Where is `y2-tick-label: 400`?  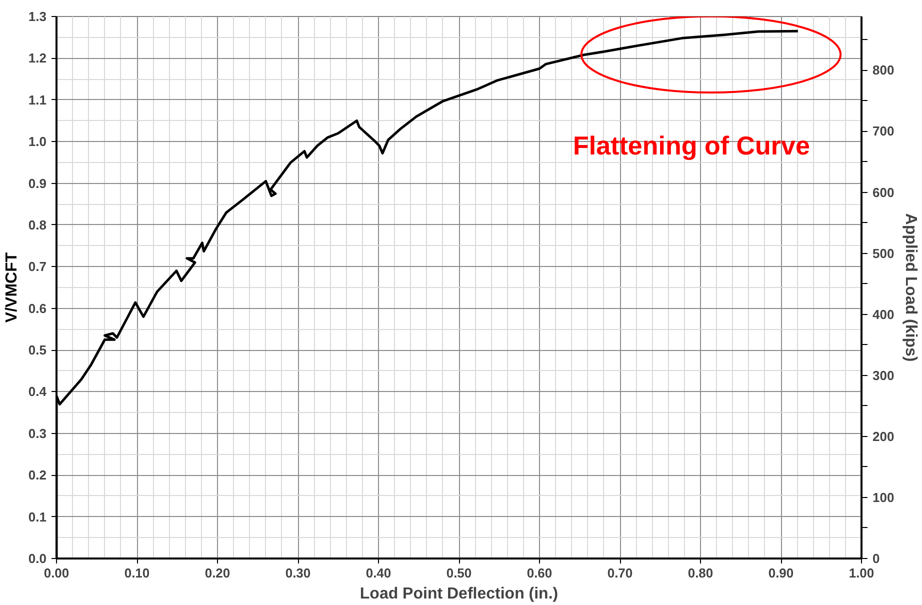
y2-tick-label: 400 is located at coordinates (883, 314).